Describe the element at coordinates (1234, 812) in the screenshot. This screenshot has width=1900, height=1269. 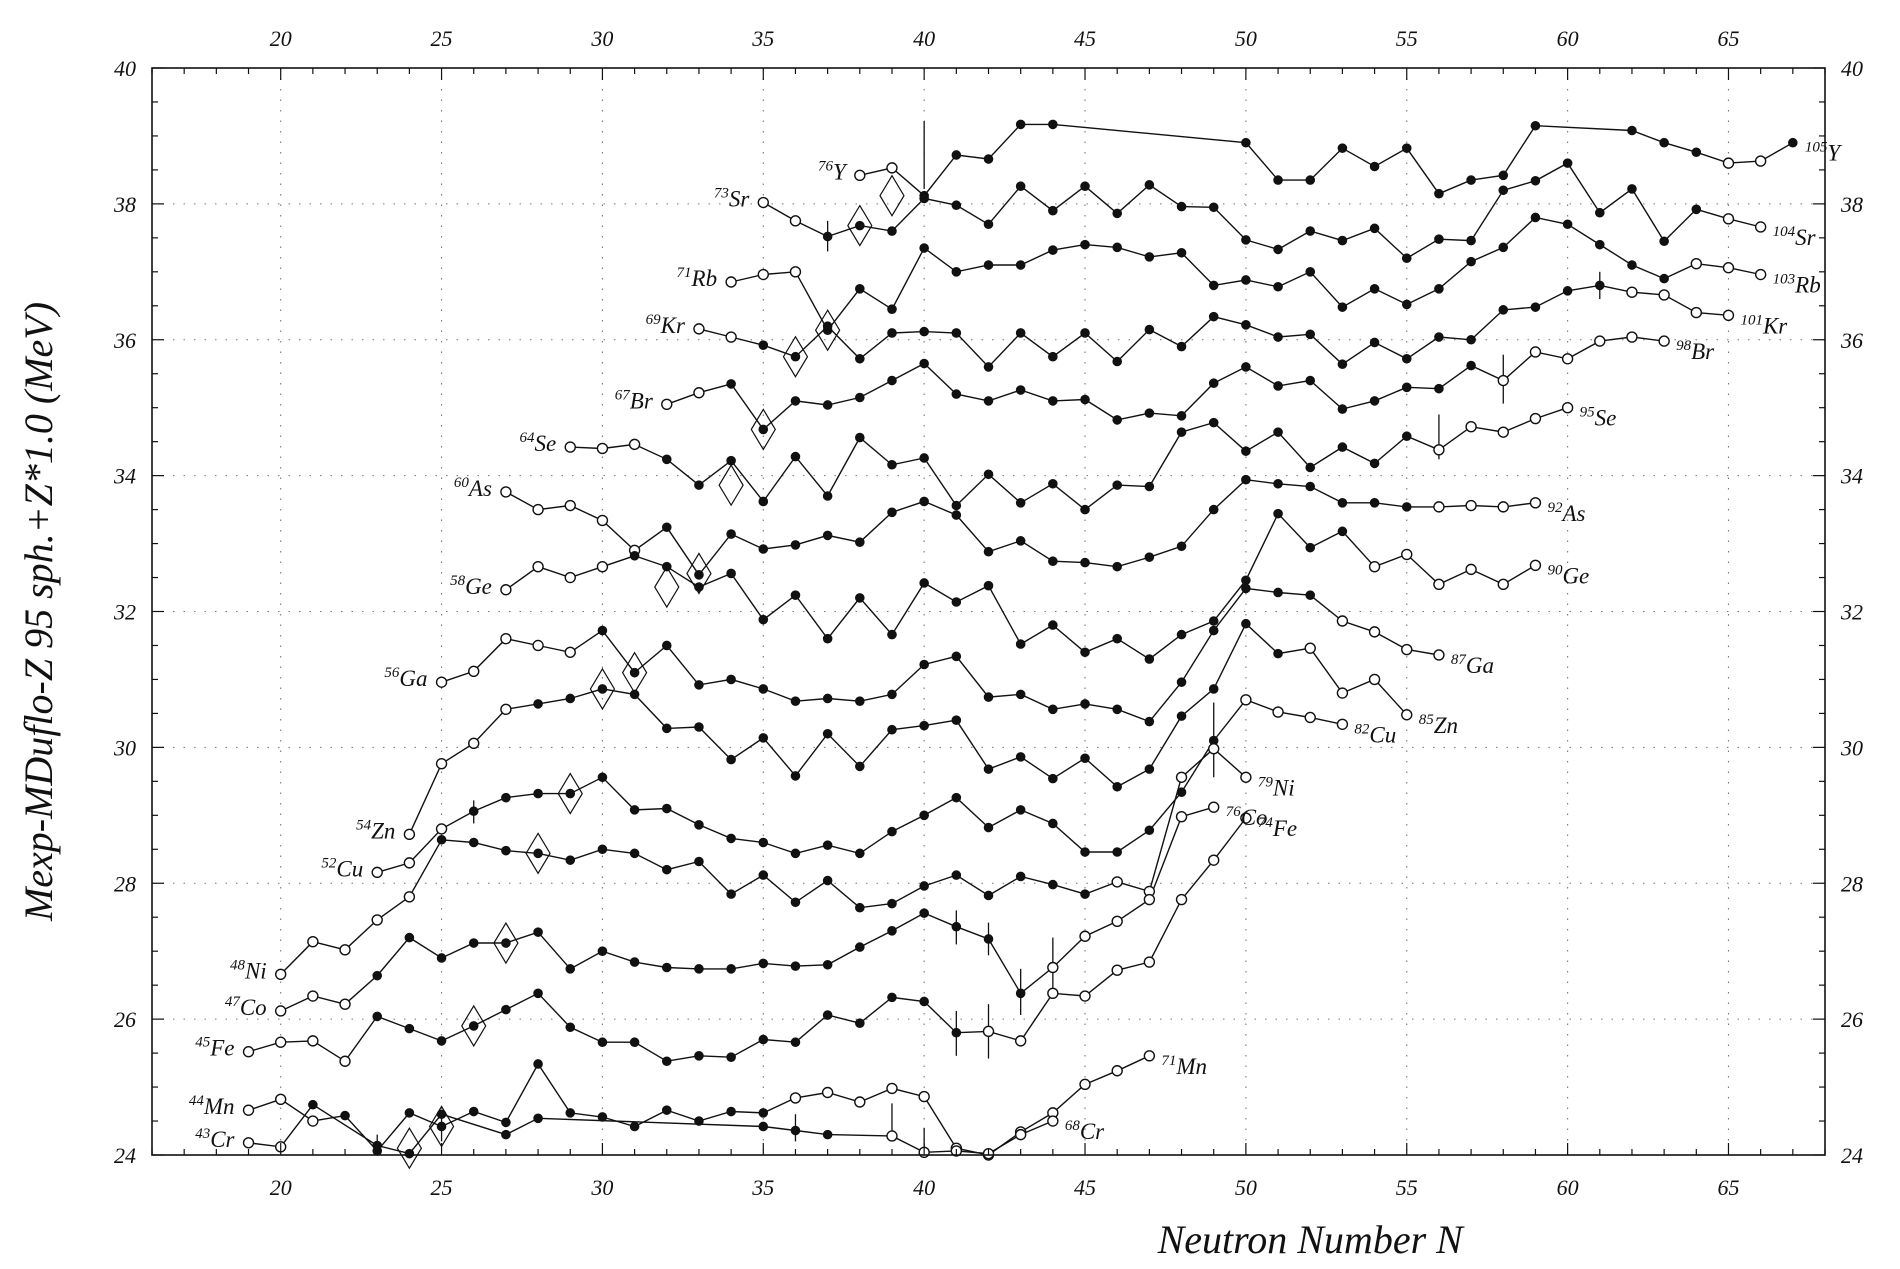
I see `mass-number: 76` at that location.